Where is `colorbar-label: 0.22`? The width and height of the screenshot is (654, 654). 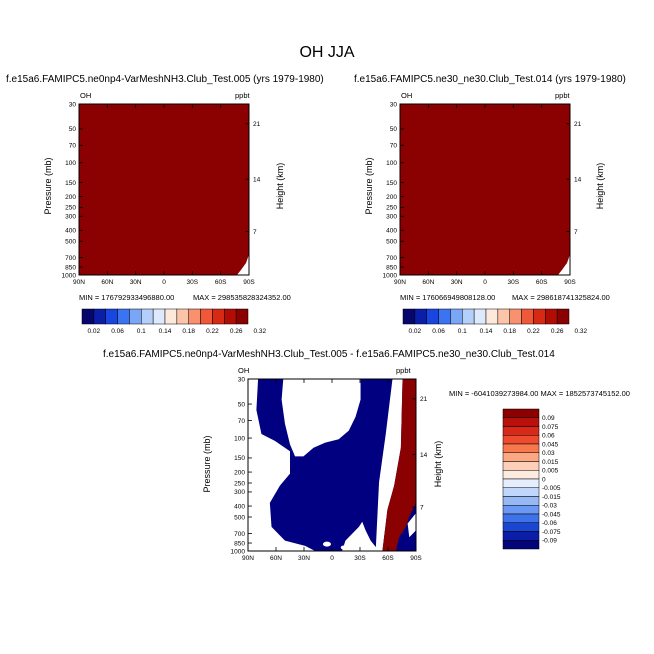
colorbar-label: 0.22 is located at coordinates (533, 331).